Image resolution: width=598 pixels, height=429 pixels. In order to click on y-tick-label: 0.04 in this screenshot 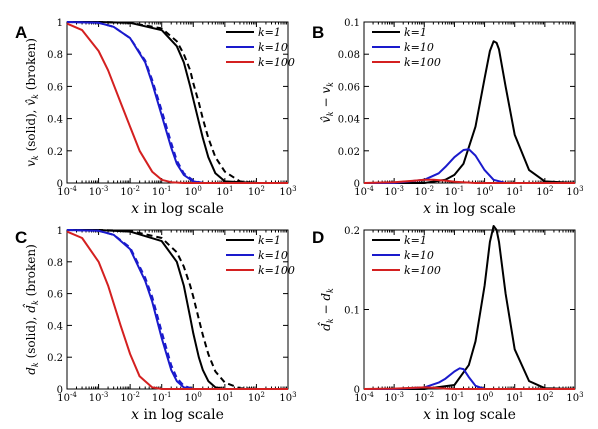, I will do `click(349, 120)`.